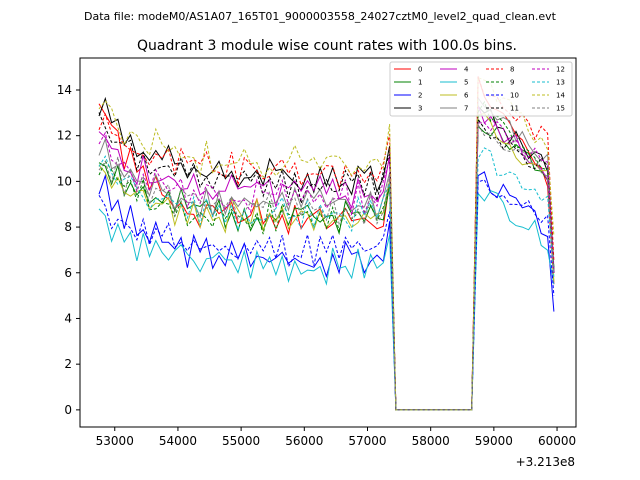  I want to click on x-tick-label: 58000, so click(431, 441).